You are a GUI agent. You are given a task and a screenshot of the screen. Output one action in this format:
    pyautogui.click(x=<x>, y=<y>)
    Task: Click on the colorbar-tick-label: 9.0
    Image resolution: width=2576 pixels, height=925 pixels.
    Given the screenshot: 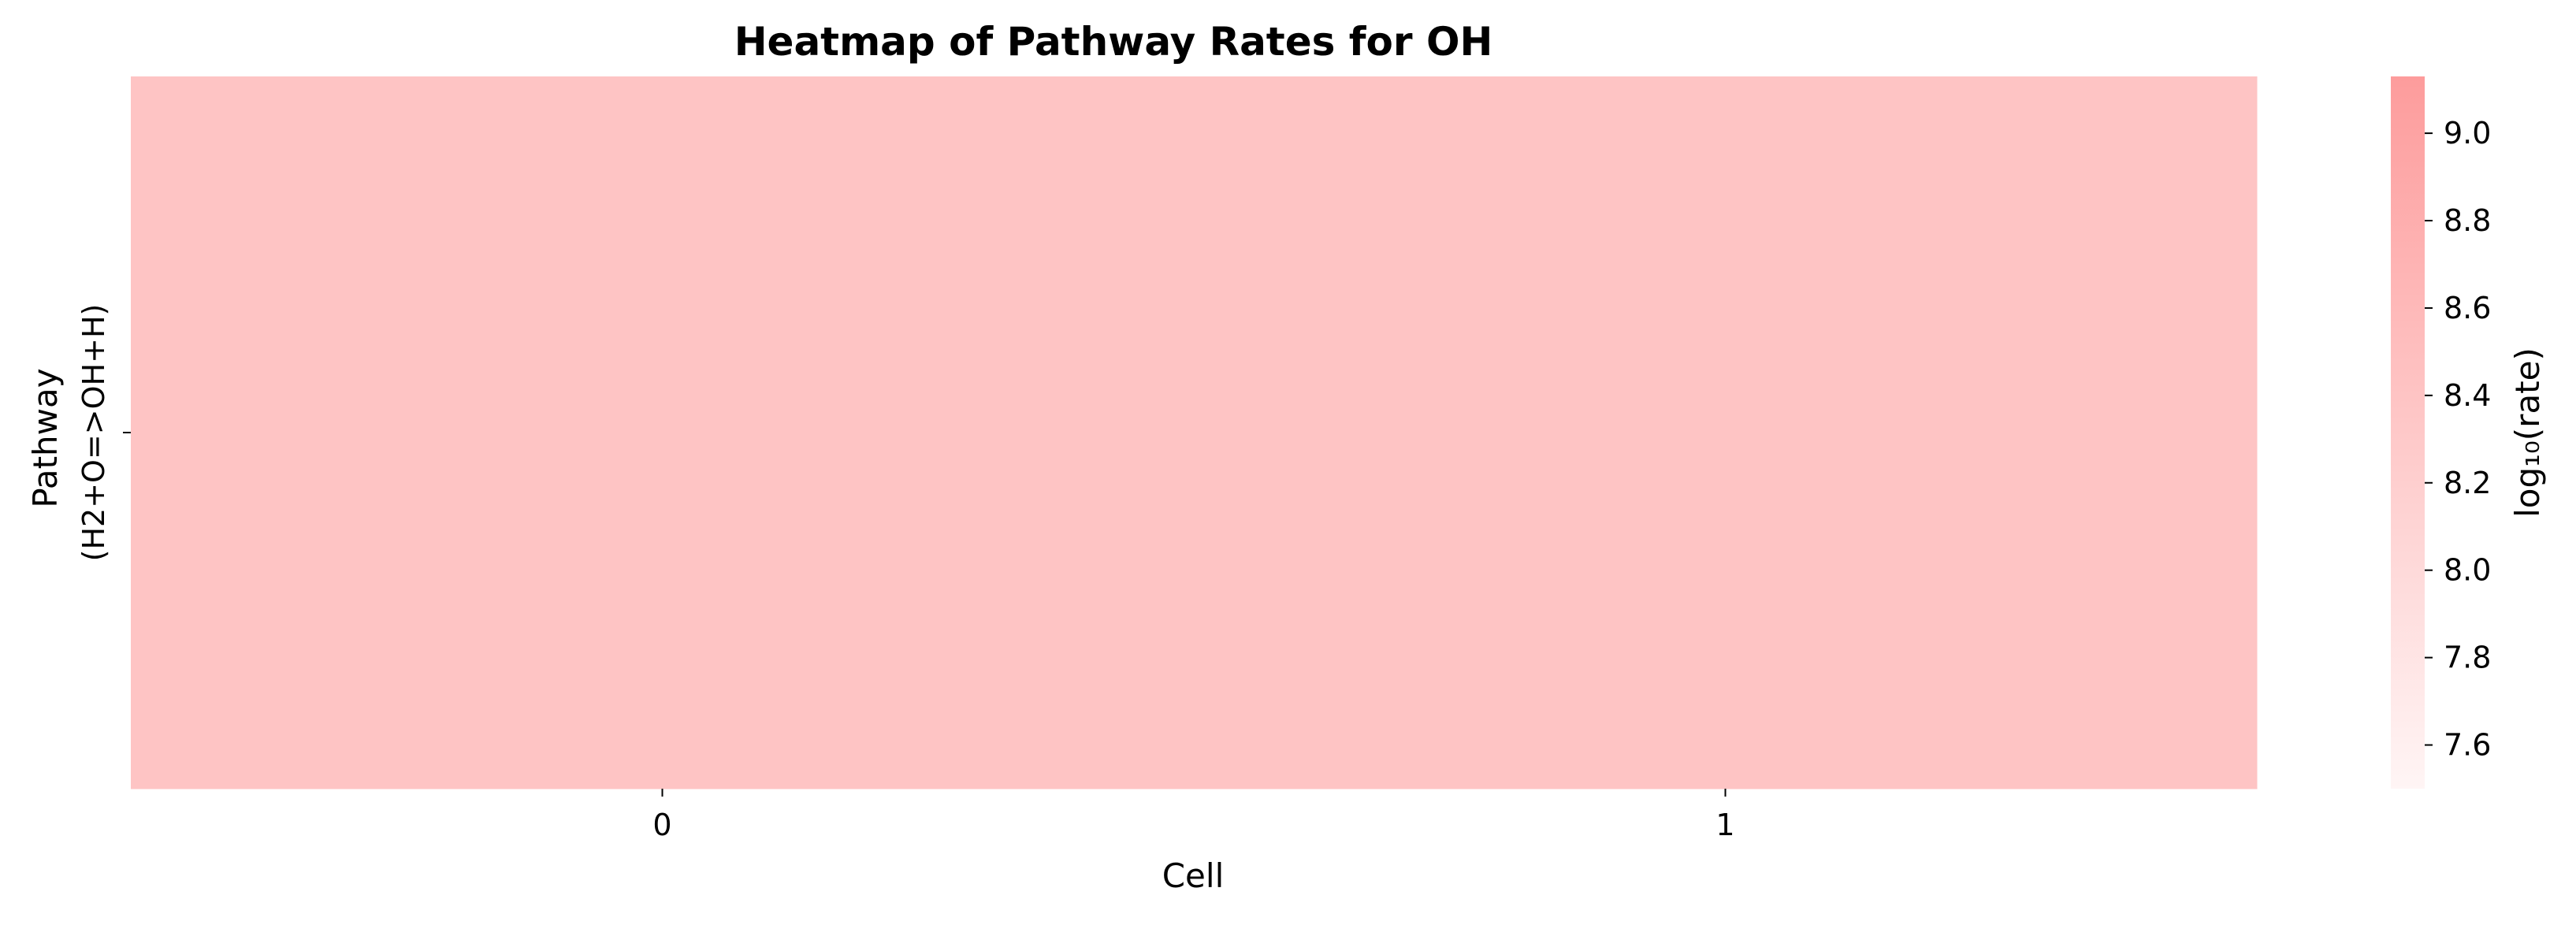 What is the action you would take?
    pyautogui.click(x=2467, y=133)
    